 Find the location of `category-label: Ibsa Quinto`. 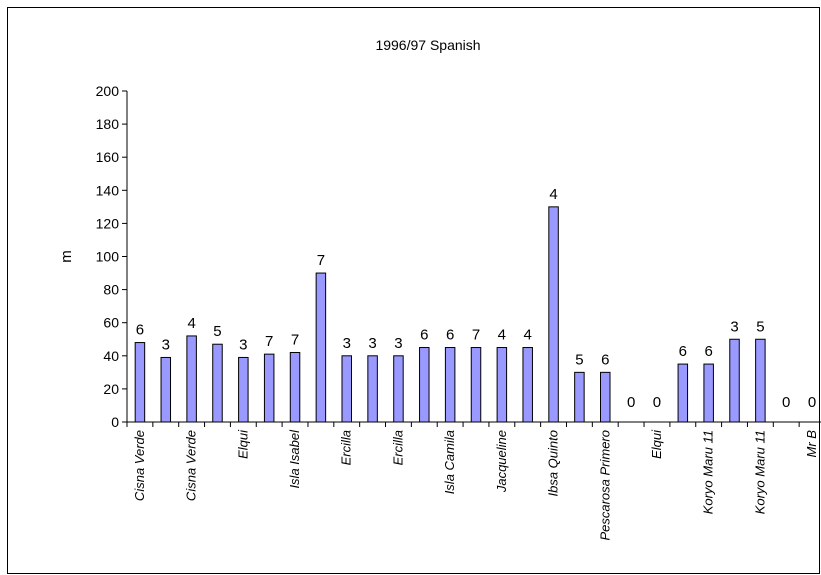

category-label: Ibsa Quinto is located at coordinates (553, 463).